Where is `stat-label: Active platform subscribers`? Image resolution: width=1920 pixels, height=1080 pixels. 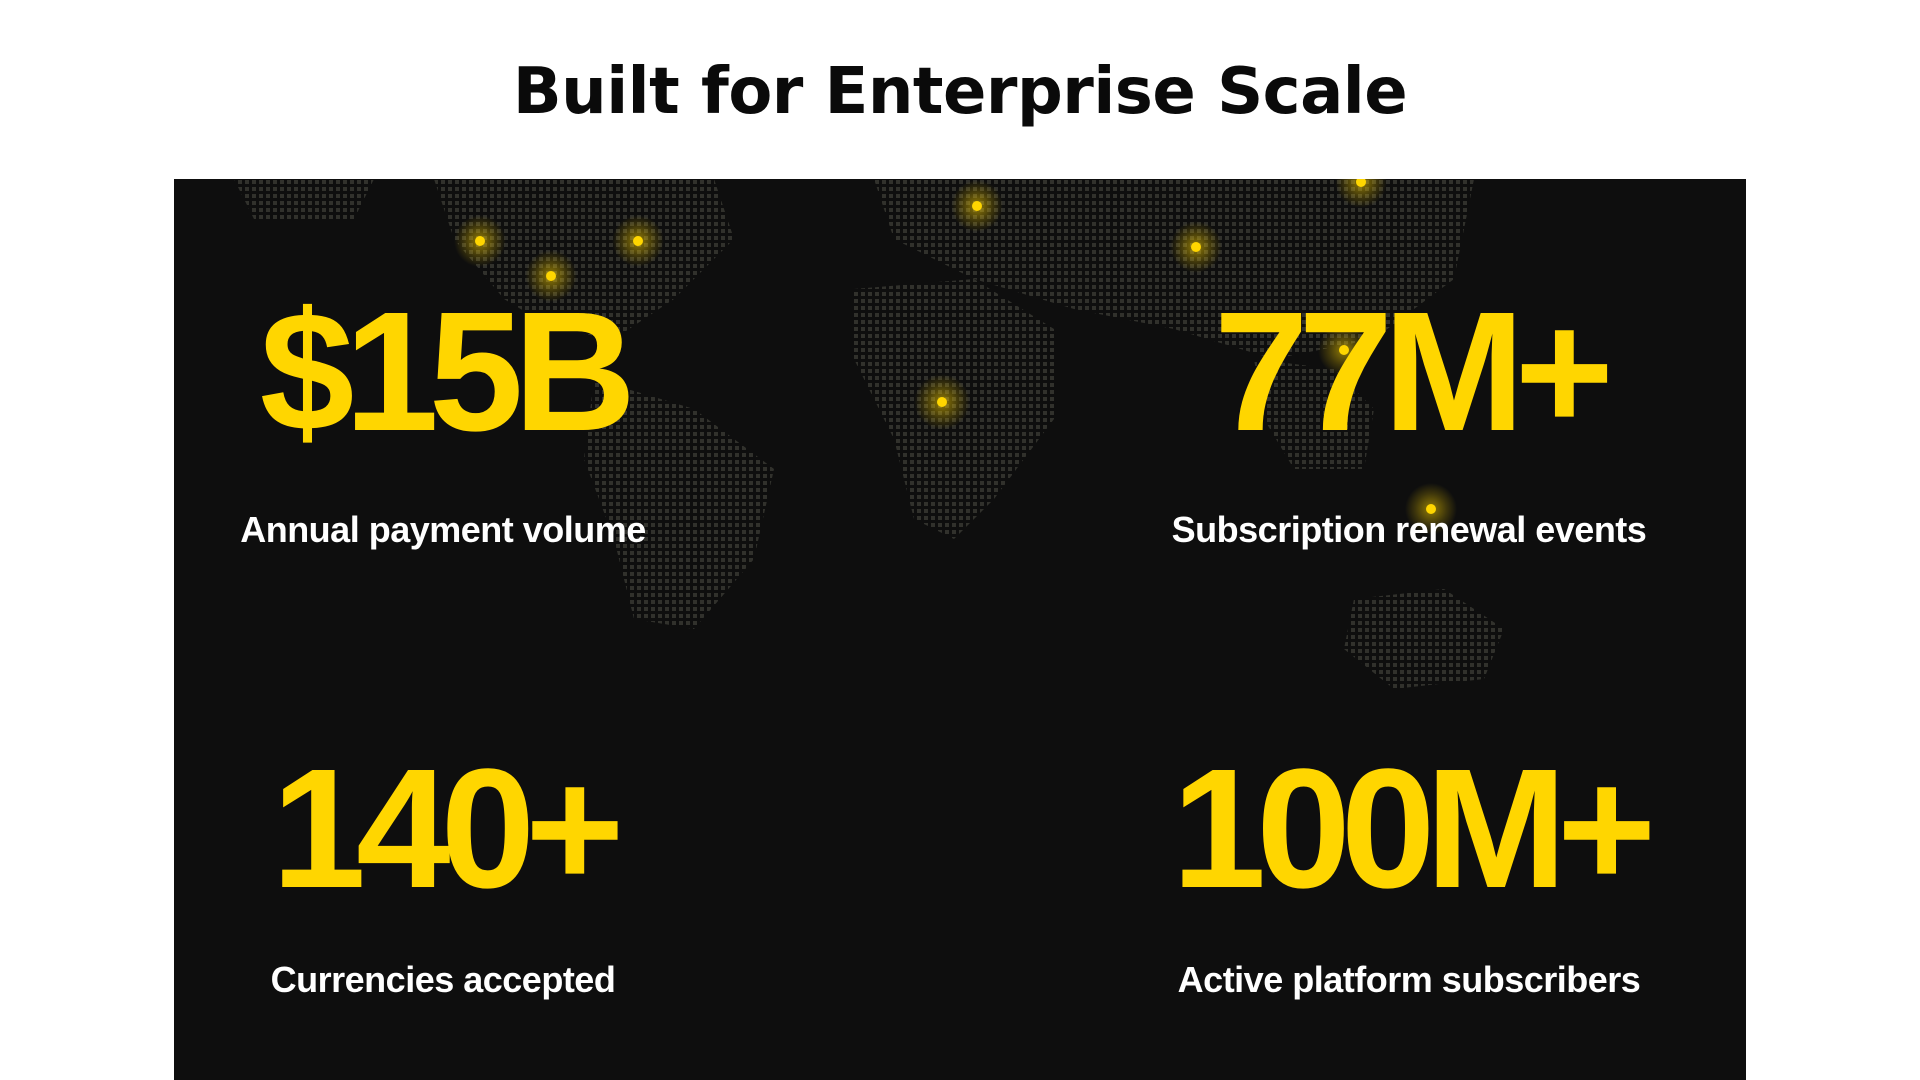
stat-label: Active platform subscribers is located at coordinates (1409, 979).